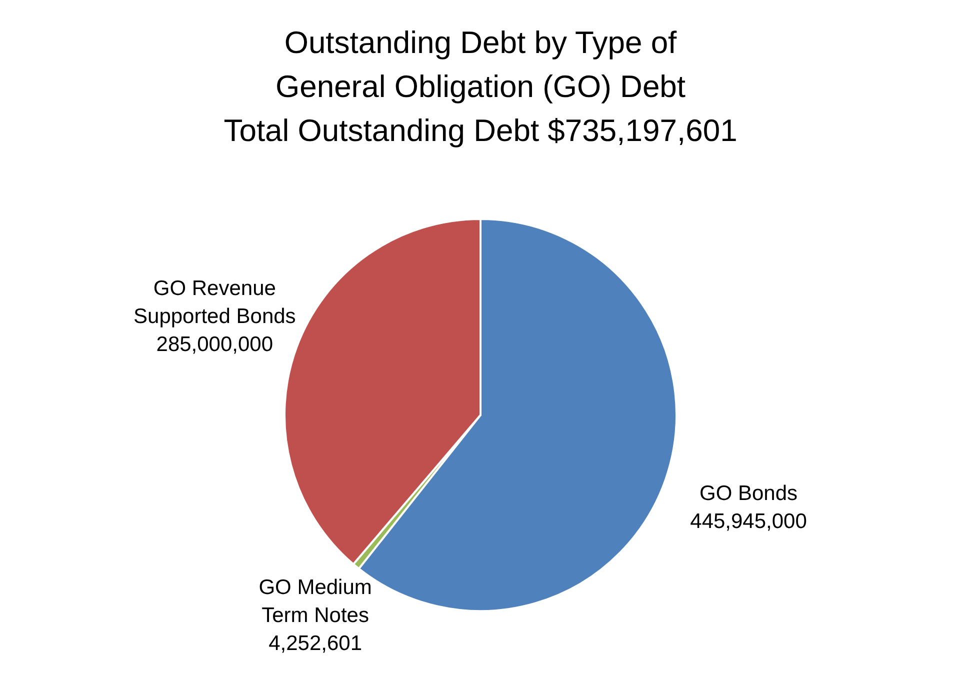  I want to click on slice-label: GO Medium Term Notes, so click(315, 602).